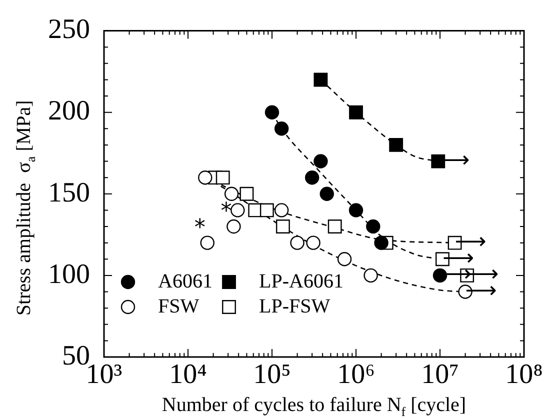 Image resolution: width=560 pixels, height=419 pixels. Describe the element at coordinates (524, 374) in the screenshot. I see `x-tick-label: 10⁸` at that location.